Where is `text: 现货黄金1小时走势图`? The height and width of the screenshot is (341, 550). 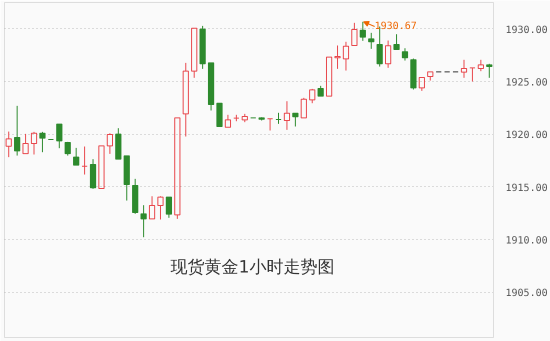 text: 现货黄金1小时走势图 is located at coordinates (252, 268).